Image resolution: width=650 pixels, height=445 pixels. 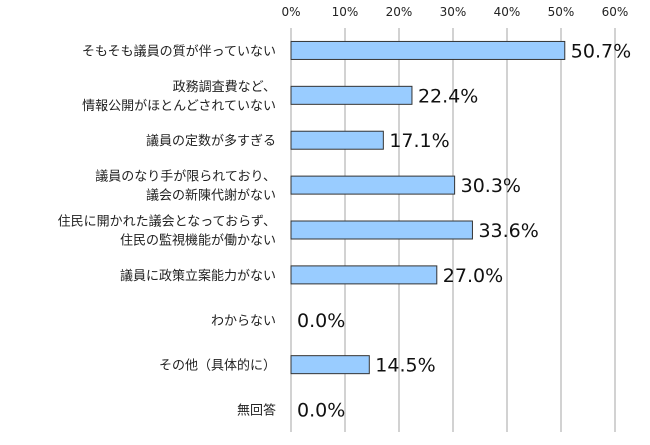 What do you see at coordinates (167, 222) in the screenshot?
I see `category-label: 住民に開かれた議会となっておらず、` at bounding box center [167, 222].